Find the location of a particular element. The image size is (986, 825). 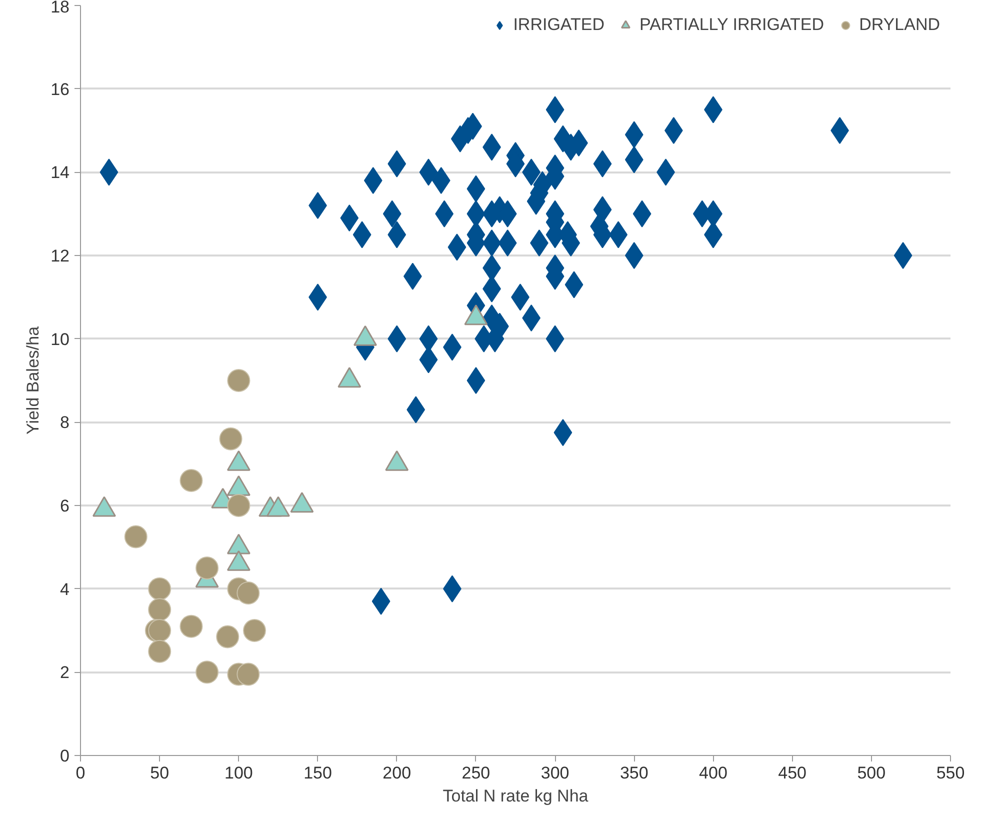

y-tick-label: 8 is located at coordinates (65, 422).